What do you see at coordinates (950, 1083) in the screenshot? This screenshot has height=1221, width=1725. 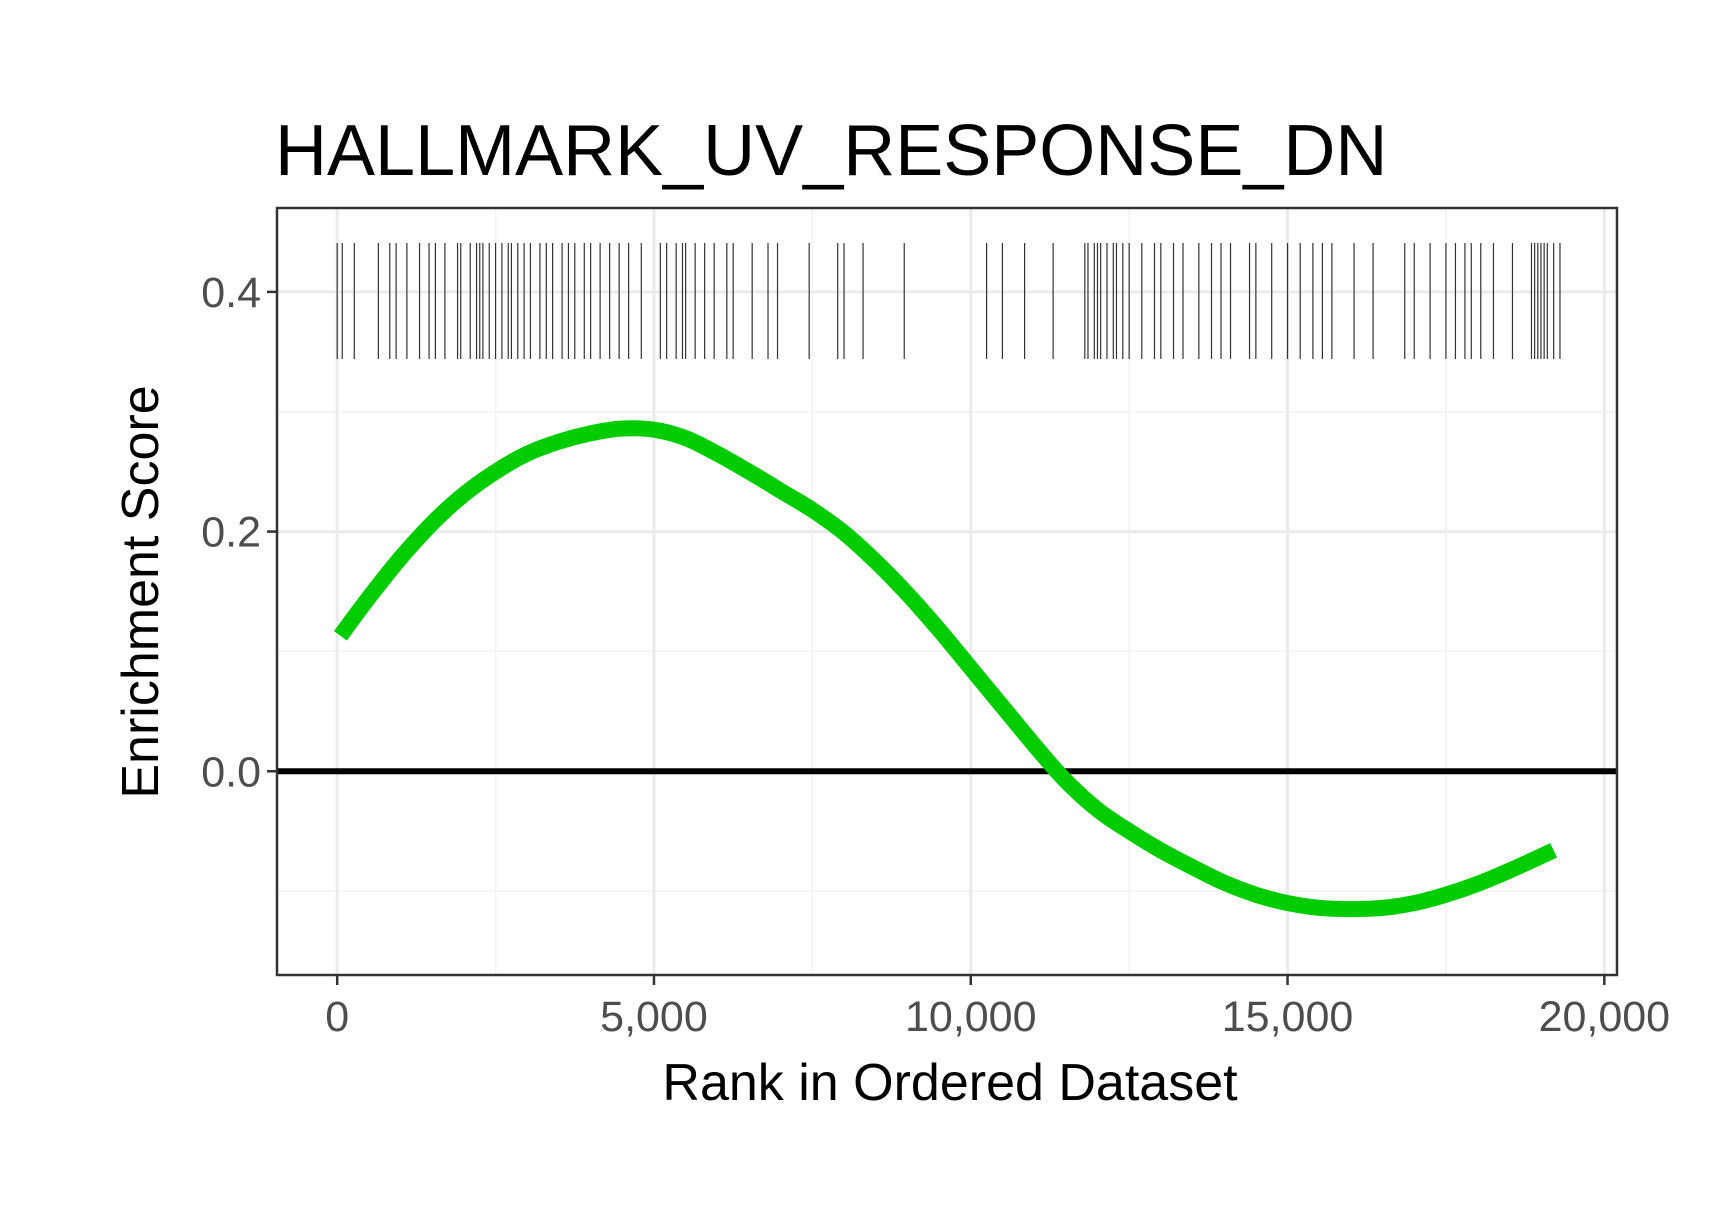 I see `x-axis-title: Rank in Ordered Dataset` at bounding box center [950, 1083].